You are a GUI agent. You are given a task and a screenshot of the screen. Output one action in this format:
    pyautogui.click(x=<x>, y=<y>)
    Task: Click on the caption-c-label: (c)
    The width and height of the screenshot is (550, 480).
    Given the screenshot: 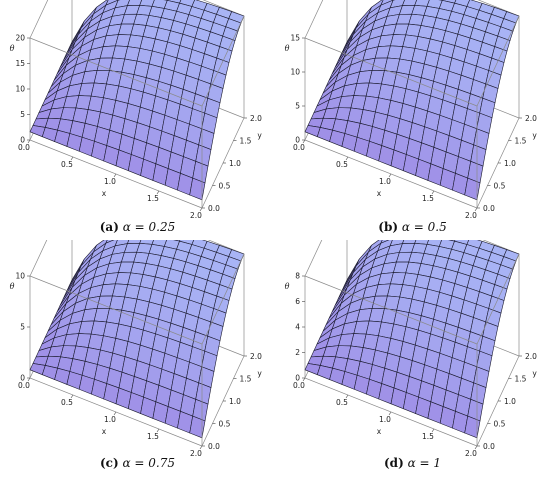 What is the action you would take?
    pyautogui.click(x=109, y=463)
    